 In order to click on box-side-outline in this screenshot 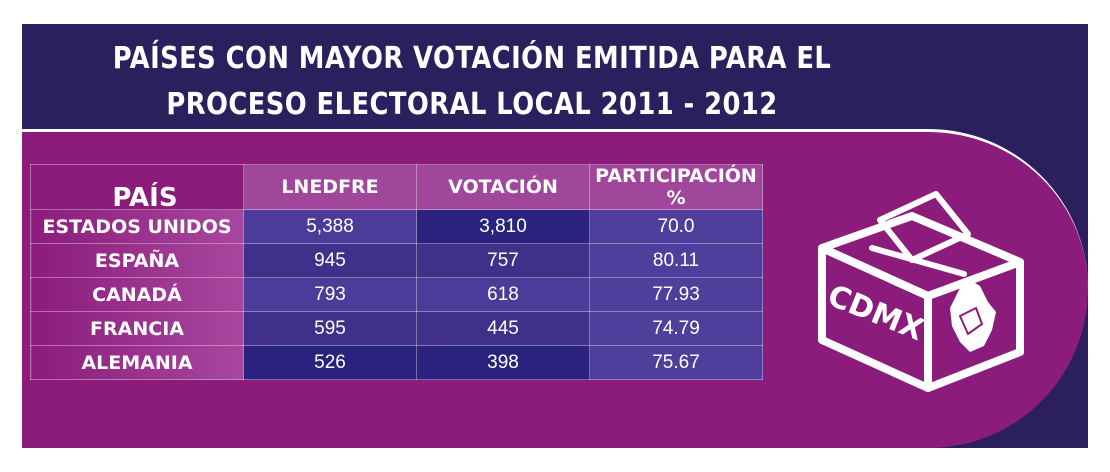, I will do `click(974, 325)`.